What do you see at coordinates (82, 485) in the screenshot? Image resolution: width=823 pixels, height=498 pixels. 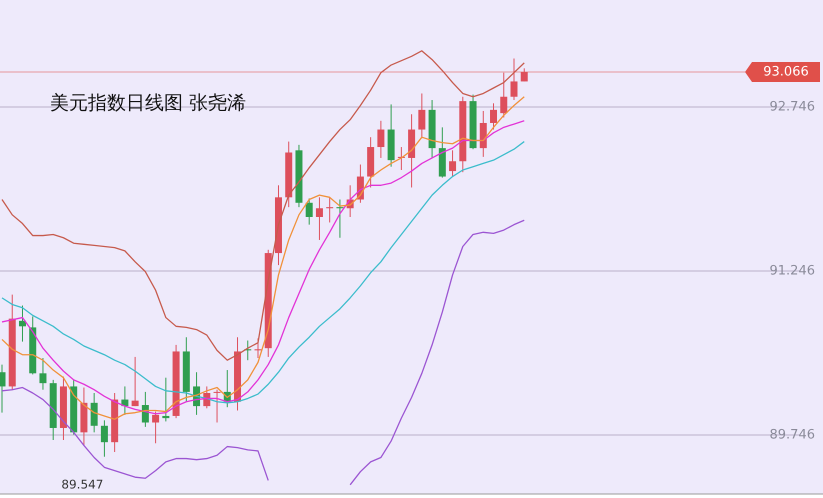 I see `annotation: 89.547` at bounding box center [82, 485].